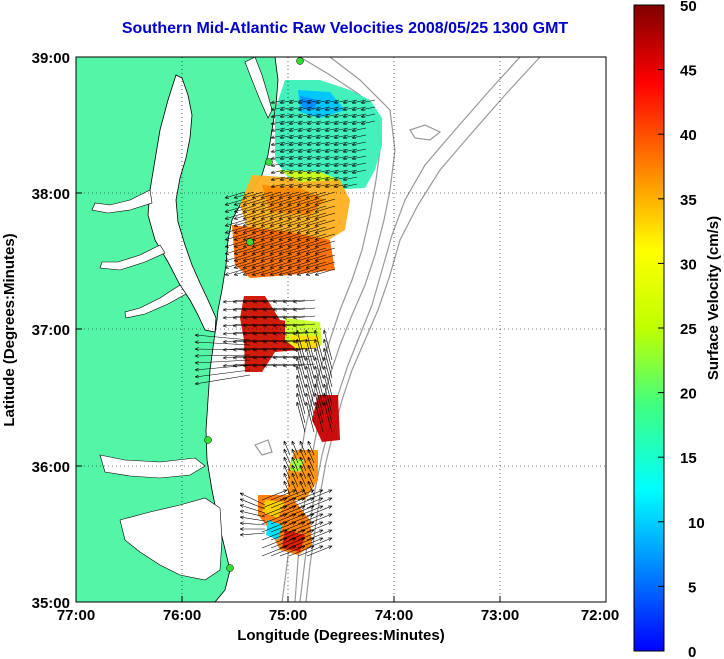  Describe the element at coordinates (688, 135) in the screenshot. I see `colorbar-tick: 40` at that location.